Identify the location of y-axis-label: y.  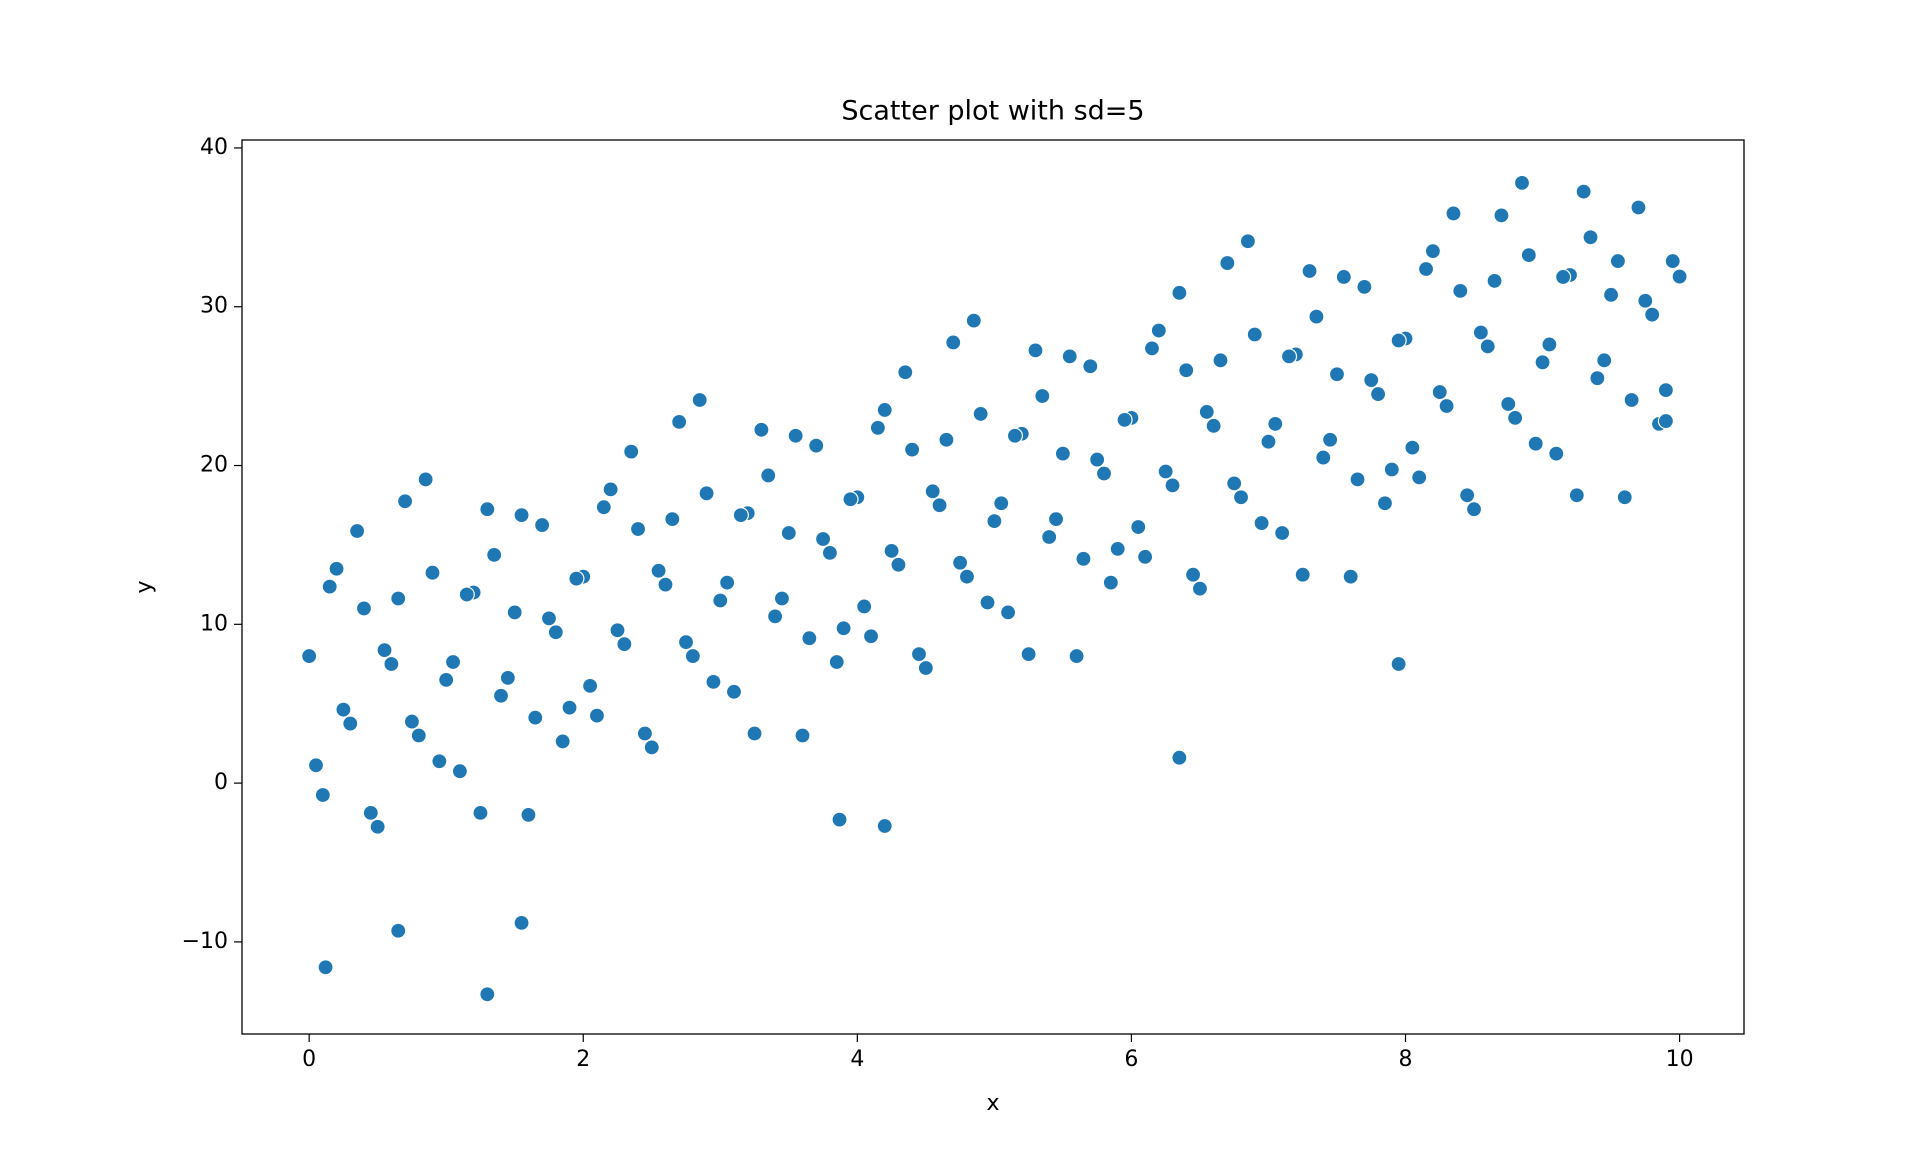
(144, 586).